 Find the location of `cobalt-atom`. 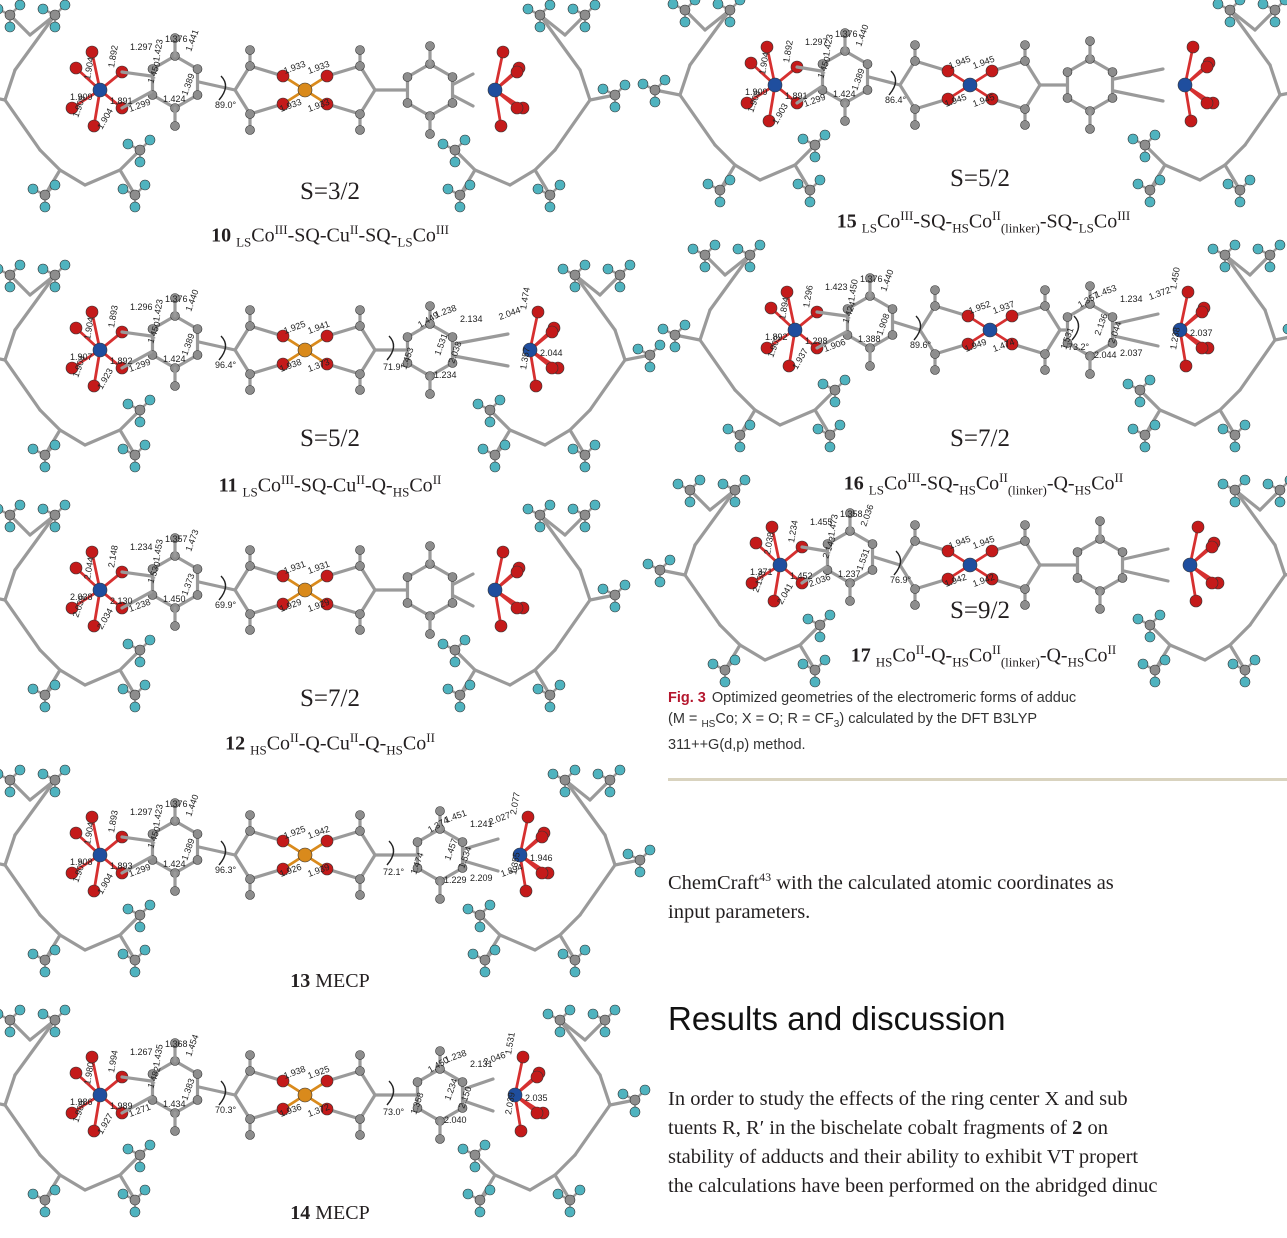

cobalt-atom is located at coordinates (1190, 565).